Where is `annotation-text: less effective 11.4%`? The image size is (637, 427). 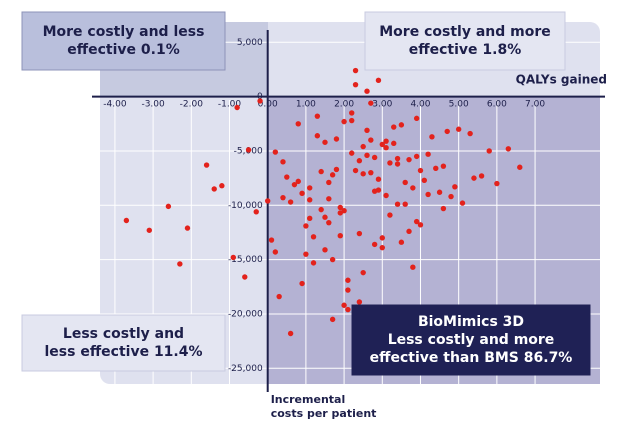
annotation-text: less effective 11.4% is located at coordinates (123, 352).